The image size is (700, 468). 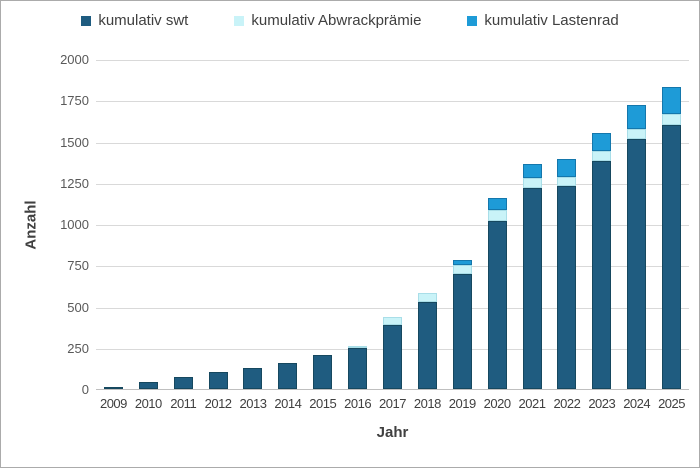 What do you see at coordinates (253, 403) in the screenshot?
I see `x-tick-label: 2013` at bounding box center [253, 403].